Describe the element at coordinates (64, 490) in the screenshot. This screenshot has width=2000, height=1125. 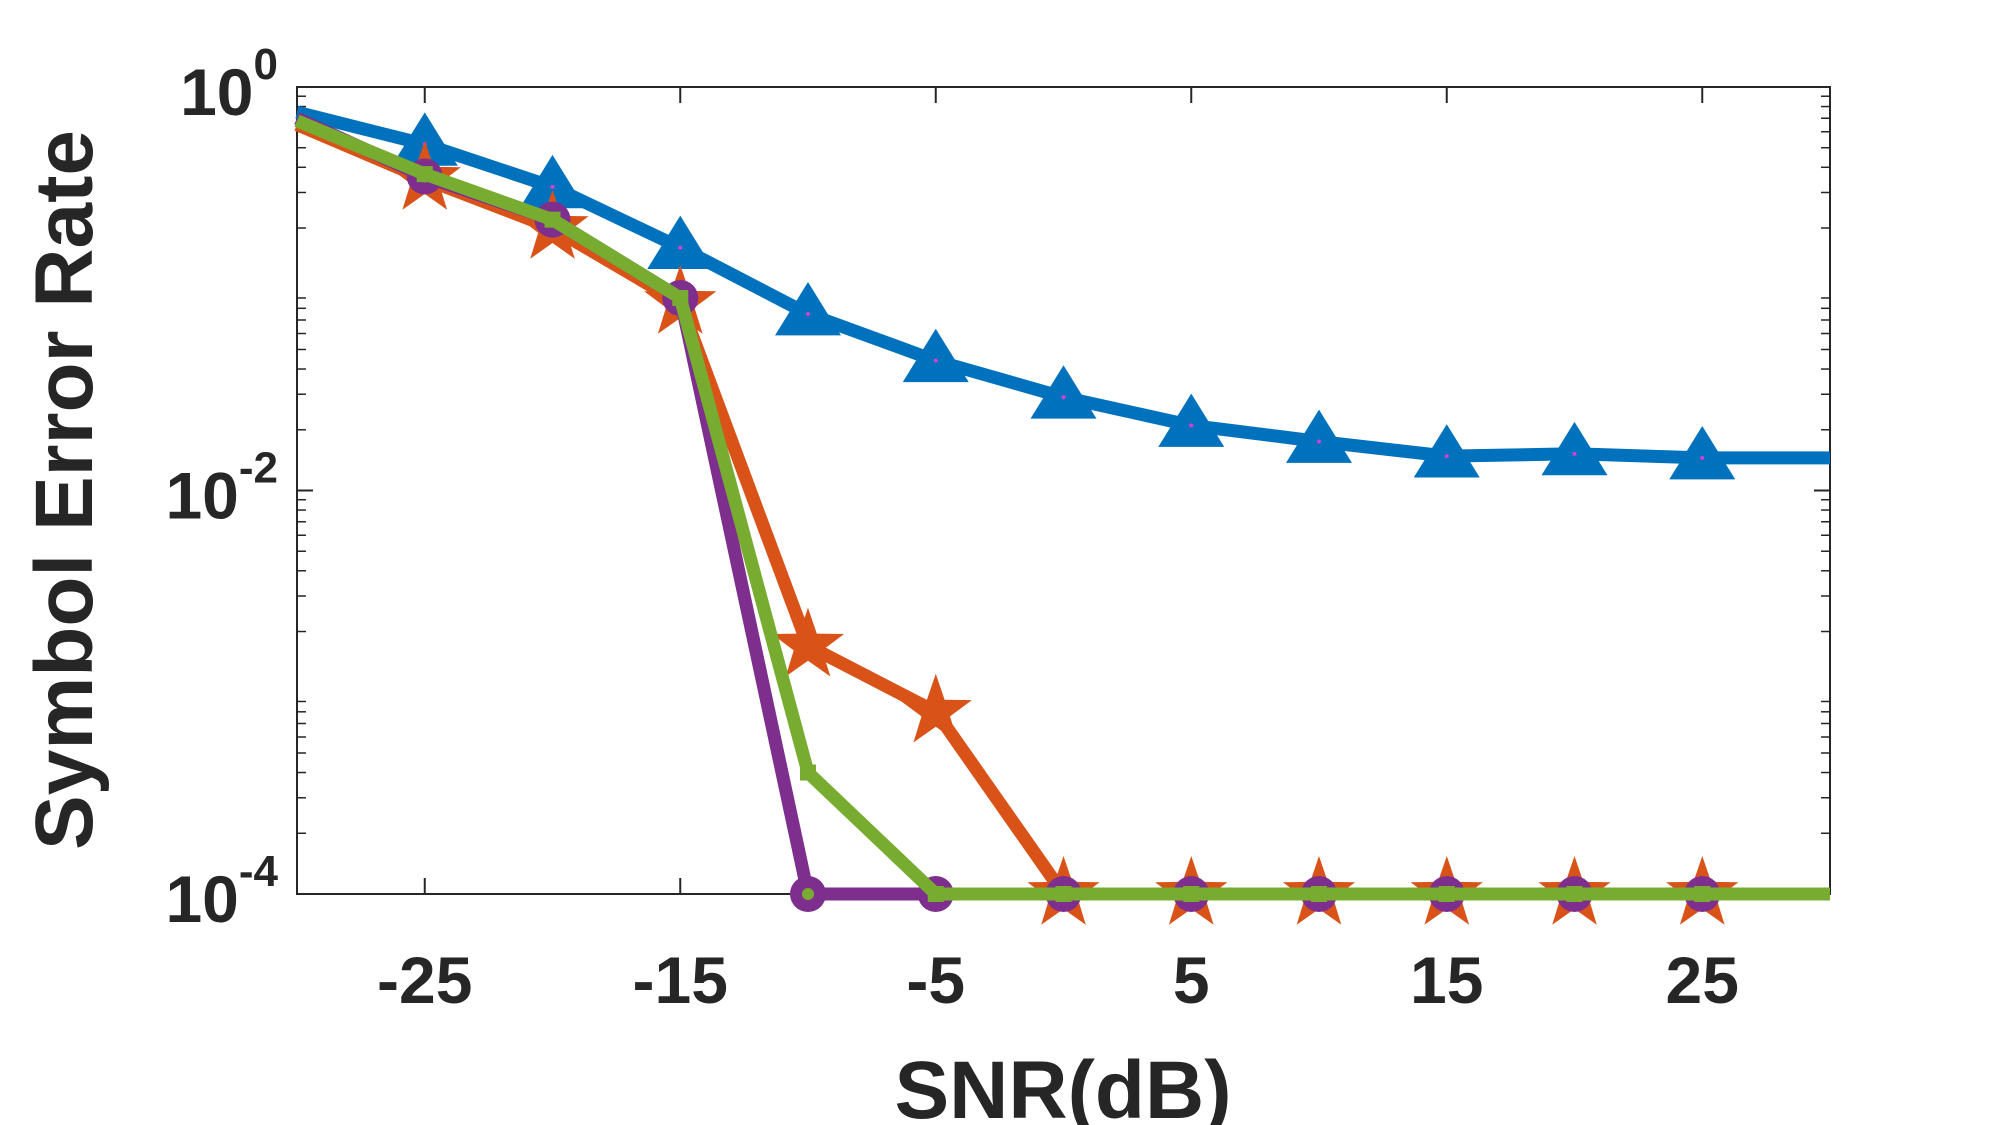
I see `y-axis-title: Symbol Error Rate` at that location.